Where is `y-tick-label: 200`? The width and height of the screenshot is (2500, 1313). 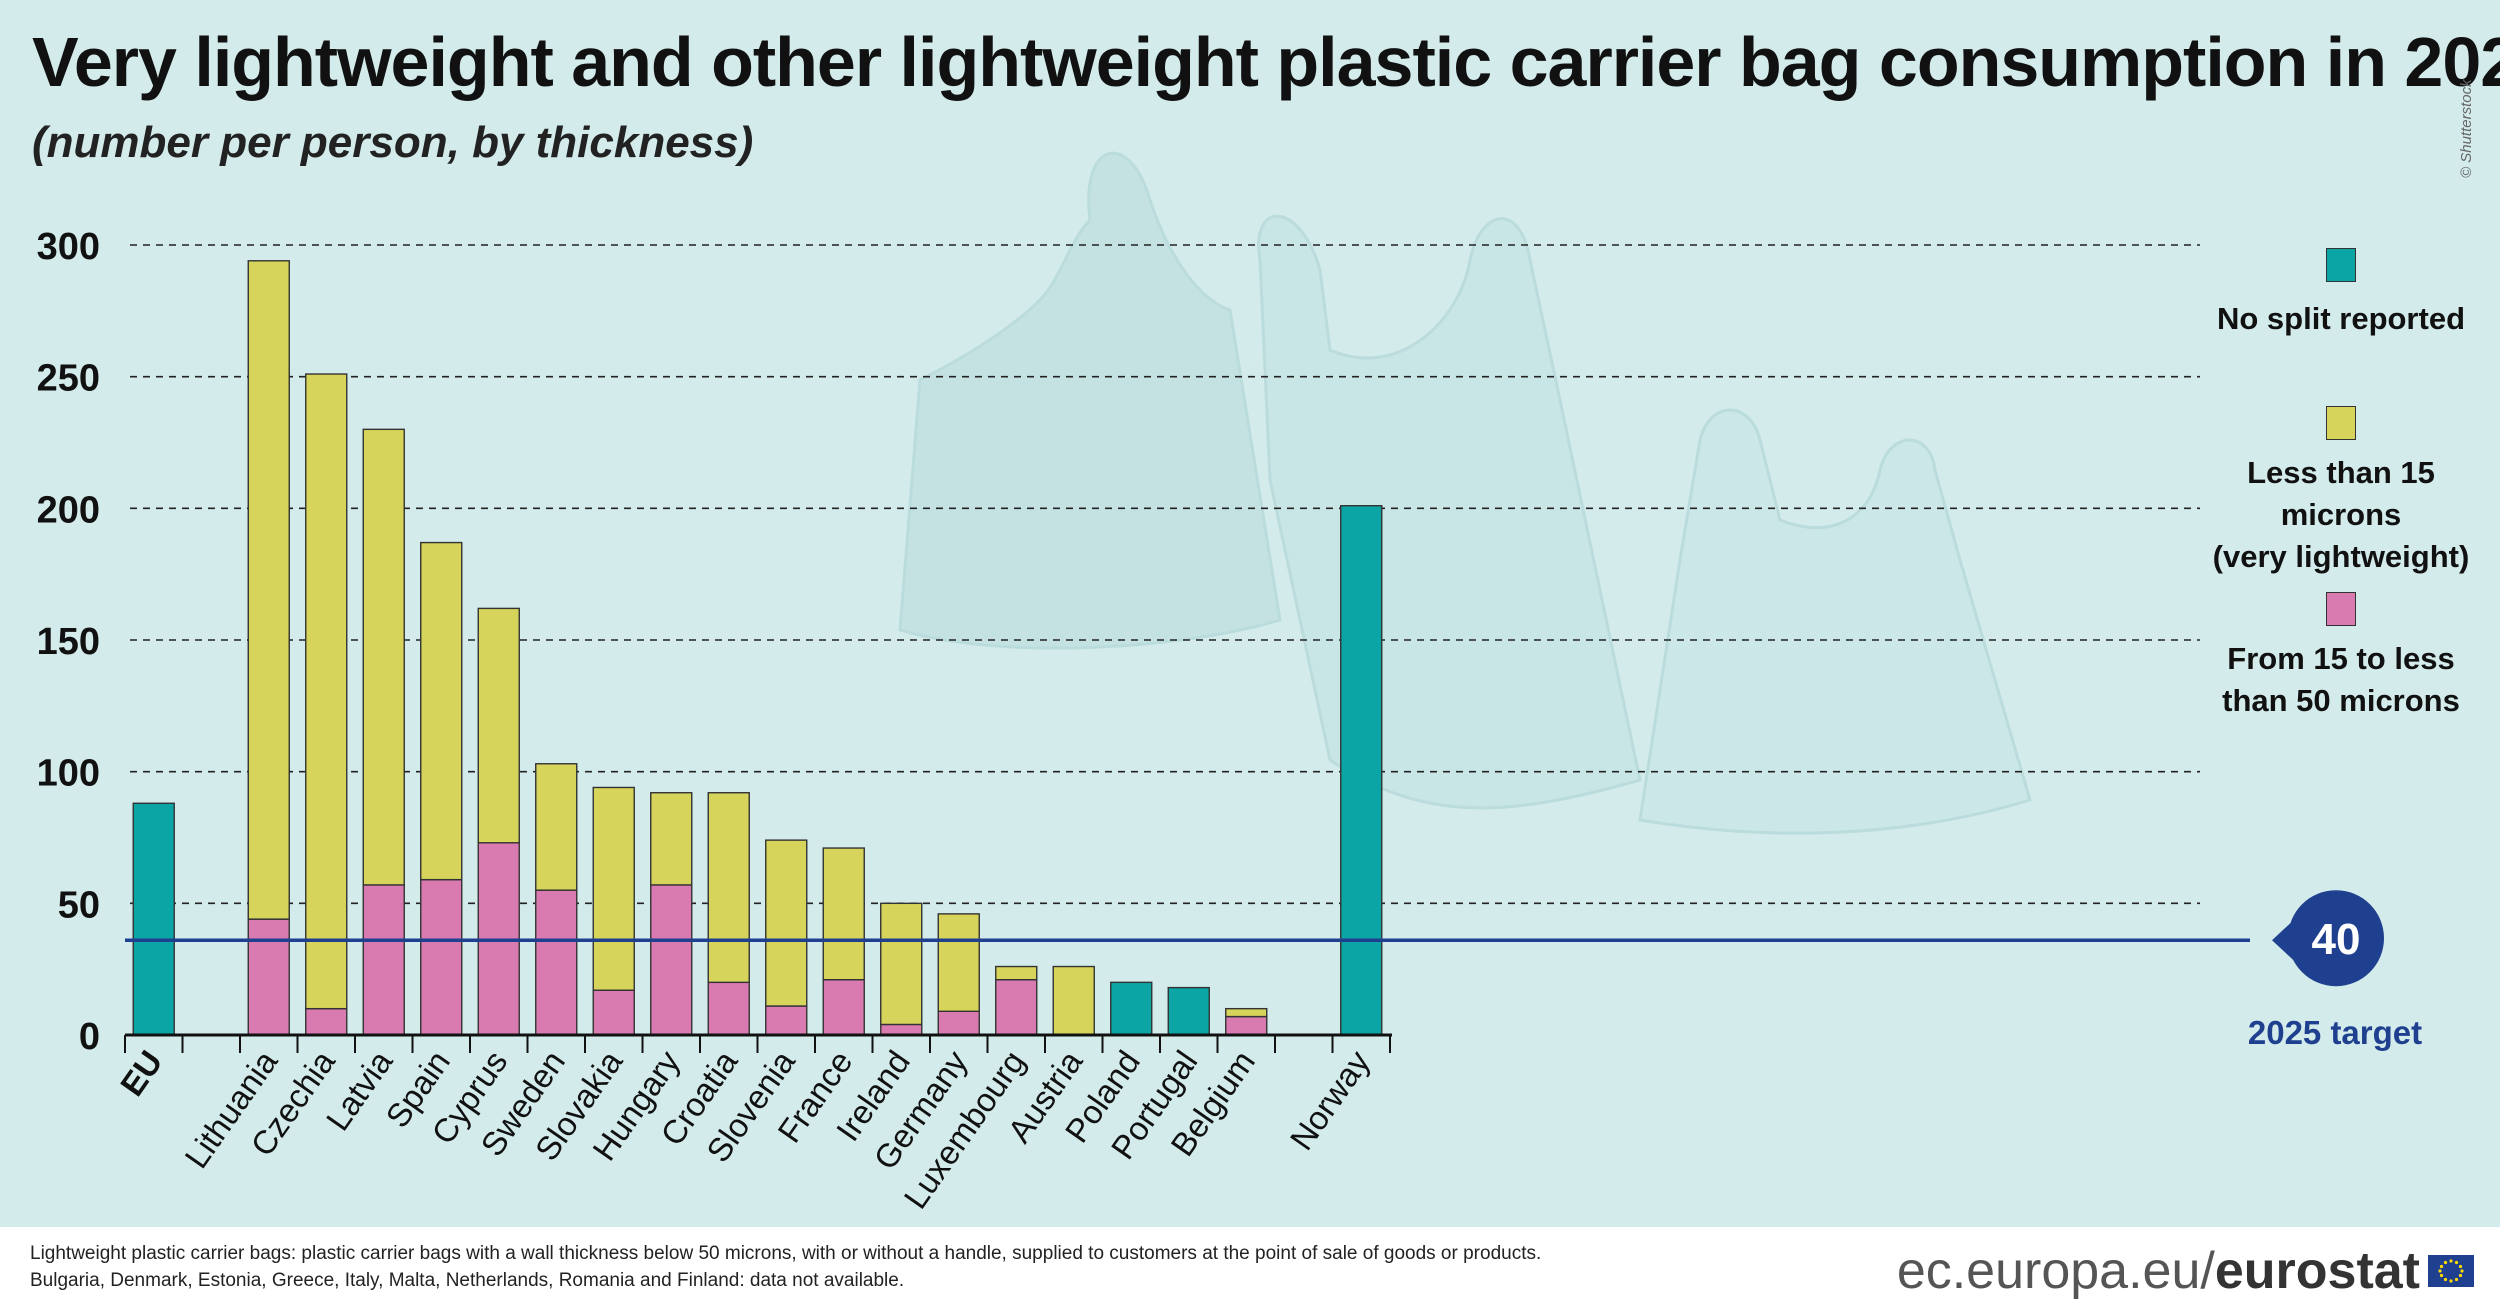
y-tick-label: 200 is located at coordinates (68, 510).